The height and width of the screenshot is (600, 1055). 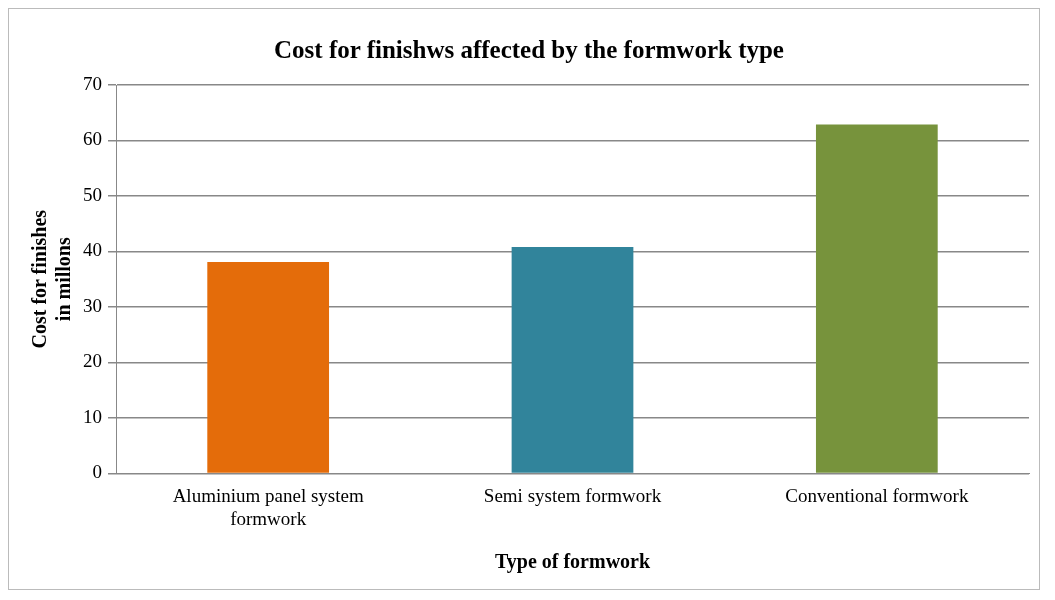 I want to click on y-tick-label: 40, so click(x=92, y=250).